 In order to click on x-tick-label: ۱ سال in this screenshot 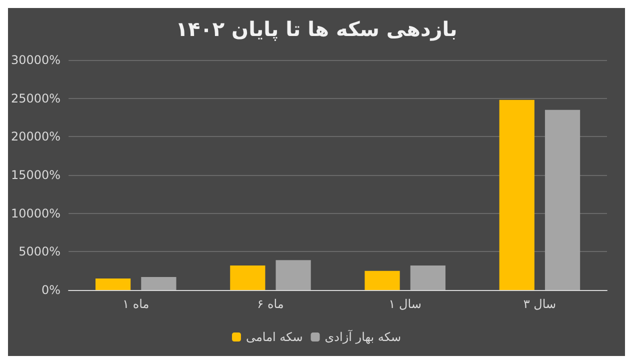, I will do `click(405, 304)`.